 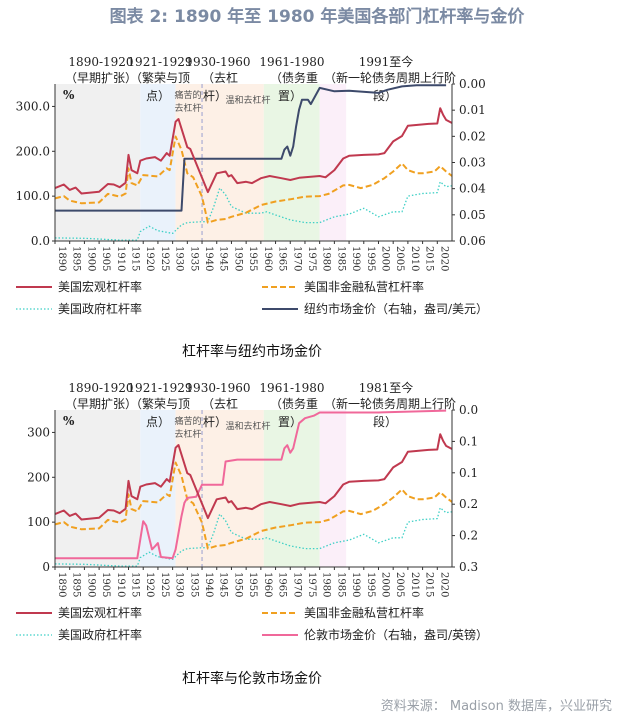 What do you see at coordinates (340, 258) in the screenshot?
I see `x-tick-label: 1985` at bounding box center [340, 258].